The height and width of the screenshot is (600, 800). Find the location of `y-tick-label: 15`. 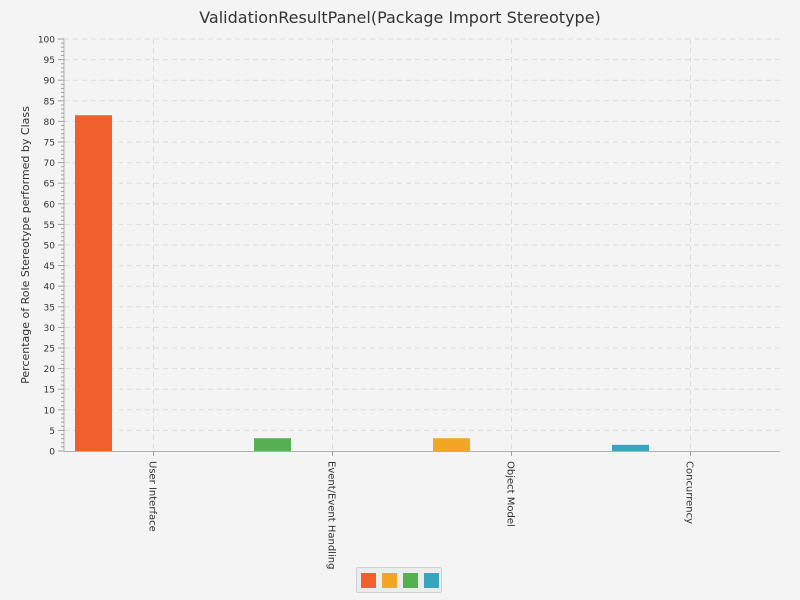

y-tick-label: 15 is located at coordinates (49, 391).